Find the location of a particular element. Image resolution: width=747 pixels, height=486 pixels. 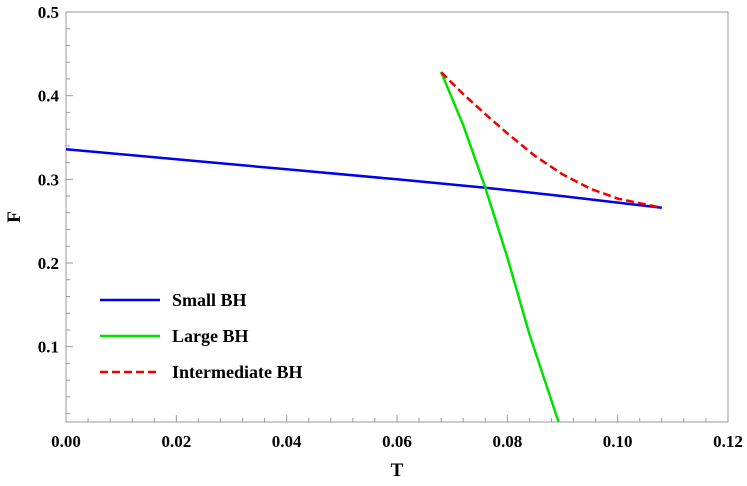

series-line-small-bh is located at coordinates (363, 178).